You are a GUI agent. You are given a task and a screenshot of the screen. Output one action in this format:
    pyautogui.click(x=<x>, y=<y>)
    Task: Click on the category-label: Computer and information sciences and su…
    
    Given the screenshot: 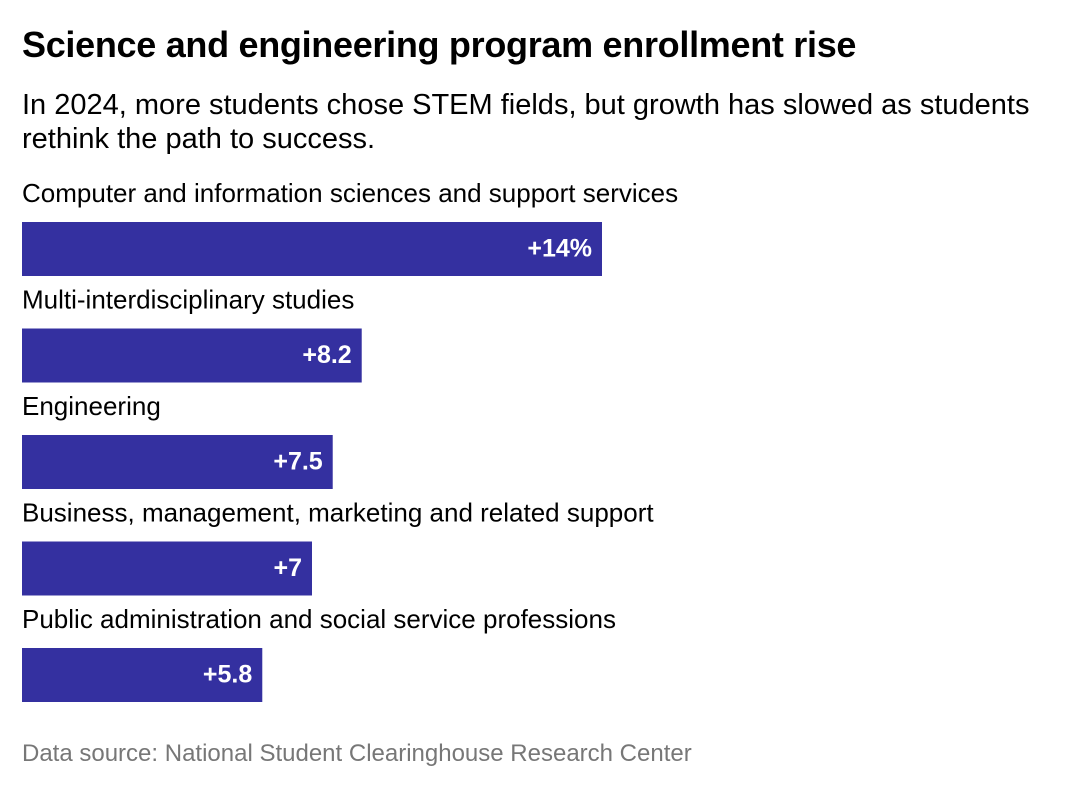 What is the action you would take?
    pyautogui.click(x=350, y=193)
    